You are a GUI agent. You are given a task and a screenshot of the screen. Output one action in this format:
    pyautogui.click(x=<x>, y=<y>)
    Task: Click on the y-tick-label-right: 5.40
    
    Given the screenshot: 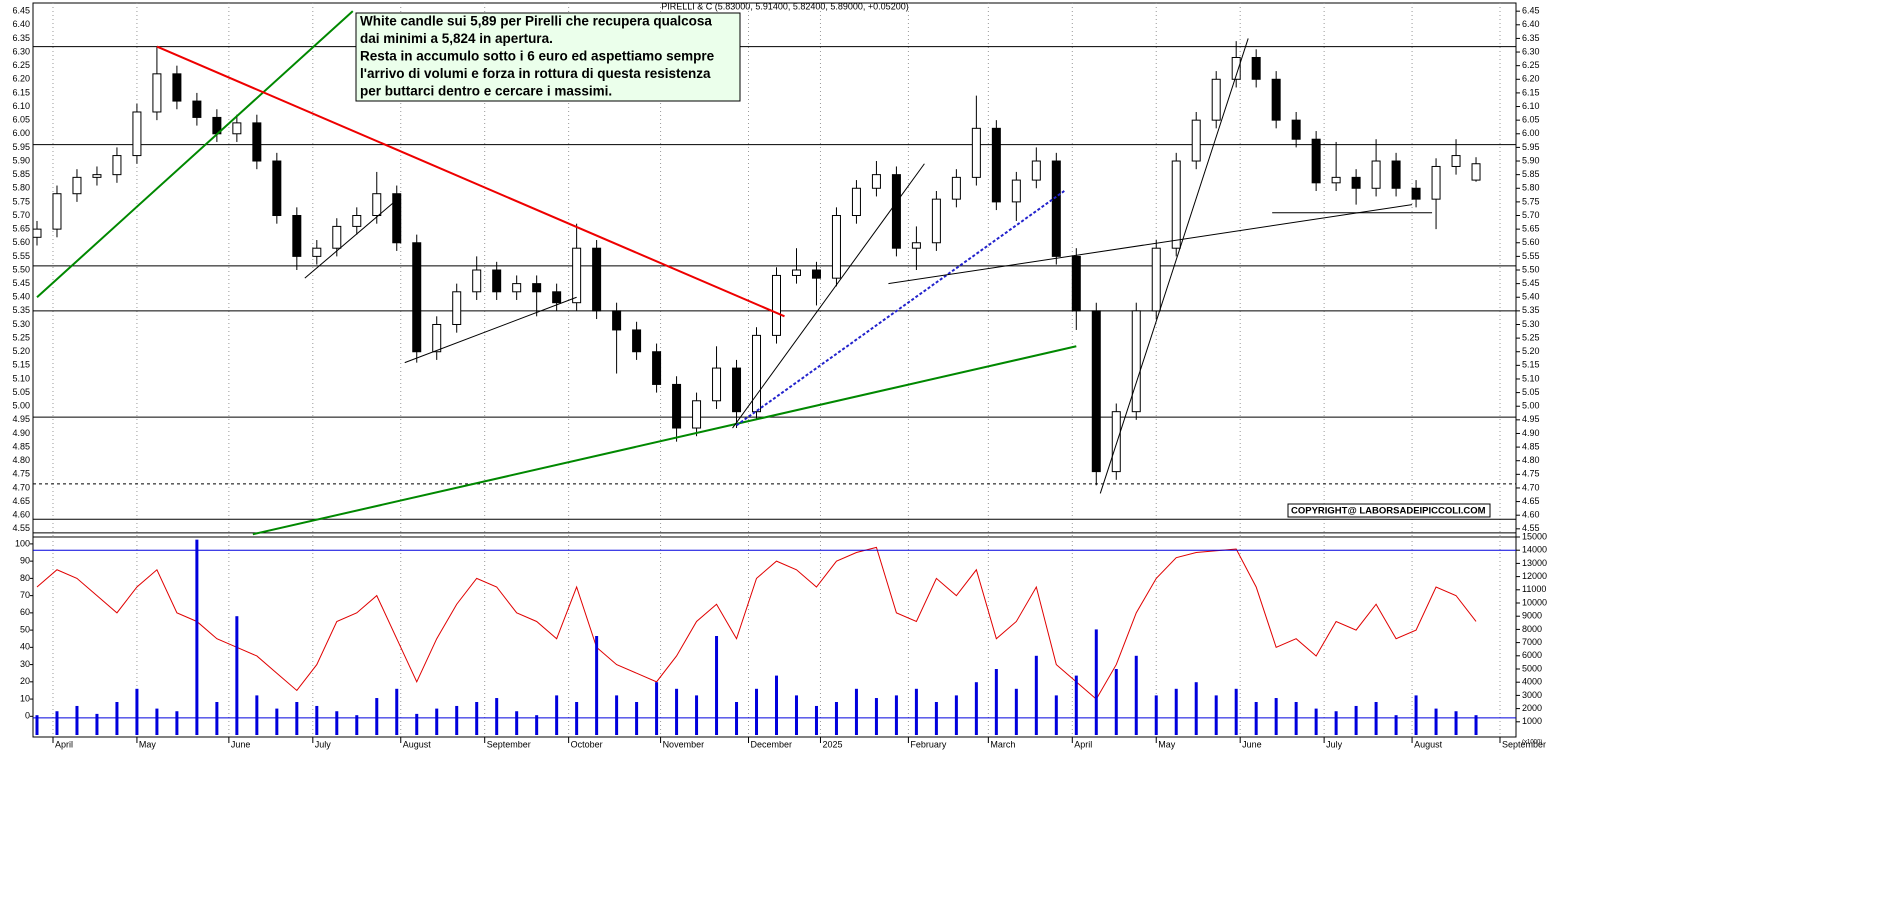 What is the action you would take?
    pyautogui.click(x=1531, y=297)
    